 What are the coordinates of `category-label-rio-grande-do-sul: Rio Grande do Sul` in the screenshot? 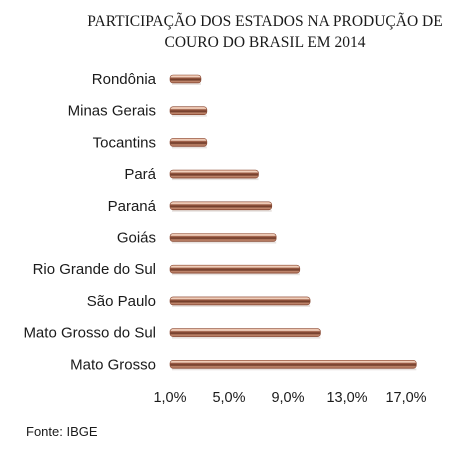 It's located at (94, 269).